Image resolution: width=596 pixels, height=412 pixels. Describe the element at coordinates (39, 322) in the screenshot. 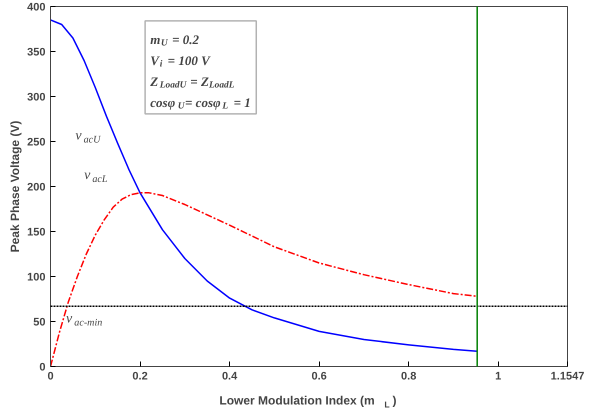

I see `y-tick-label: 50` at that location.